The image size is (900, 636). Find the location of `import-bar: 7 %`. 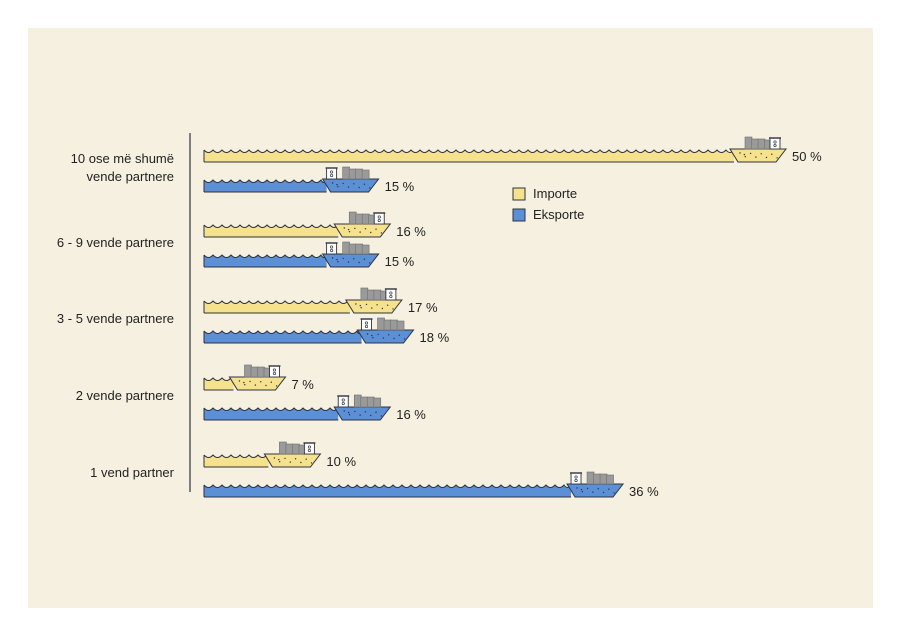

import-bar: 7 % is located at coordinates (258, 378).